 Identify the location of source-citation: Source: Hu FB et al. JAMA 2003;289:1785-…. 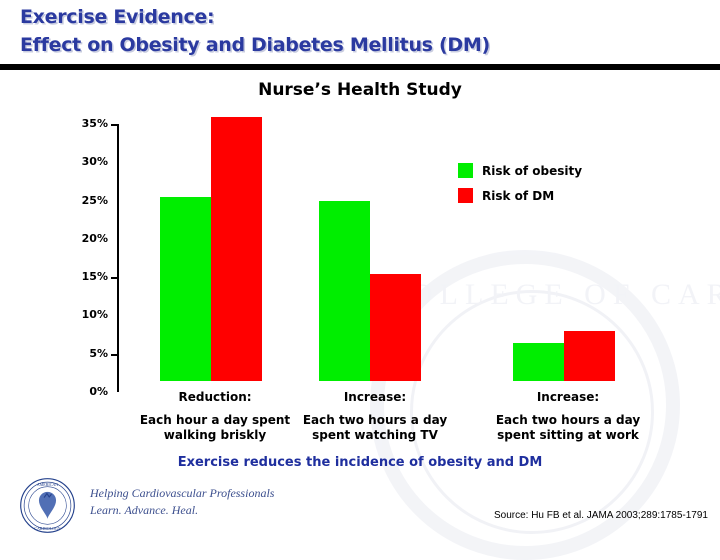
(600, 515).